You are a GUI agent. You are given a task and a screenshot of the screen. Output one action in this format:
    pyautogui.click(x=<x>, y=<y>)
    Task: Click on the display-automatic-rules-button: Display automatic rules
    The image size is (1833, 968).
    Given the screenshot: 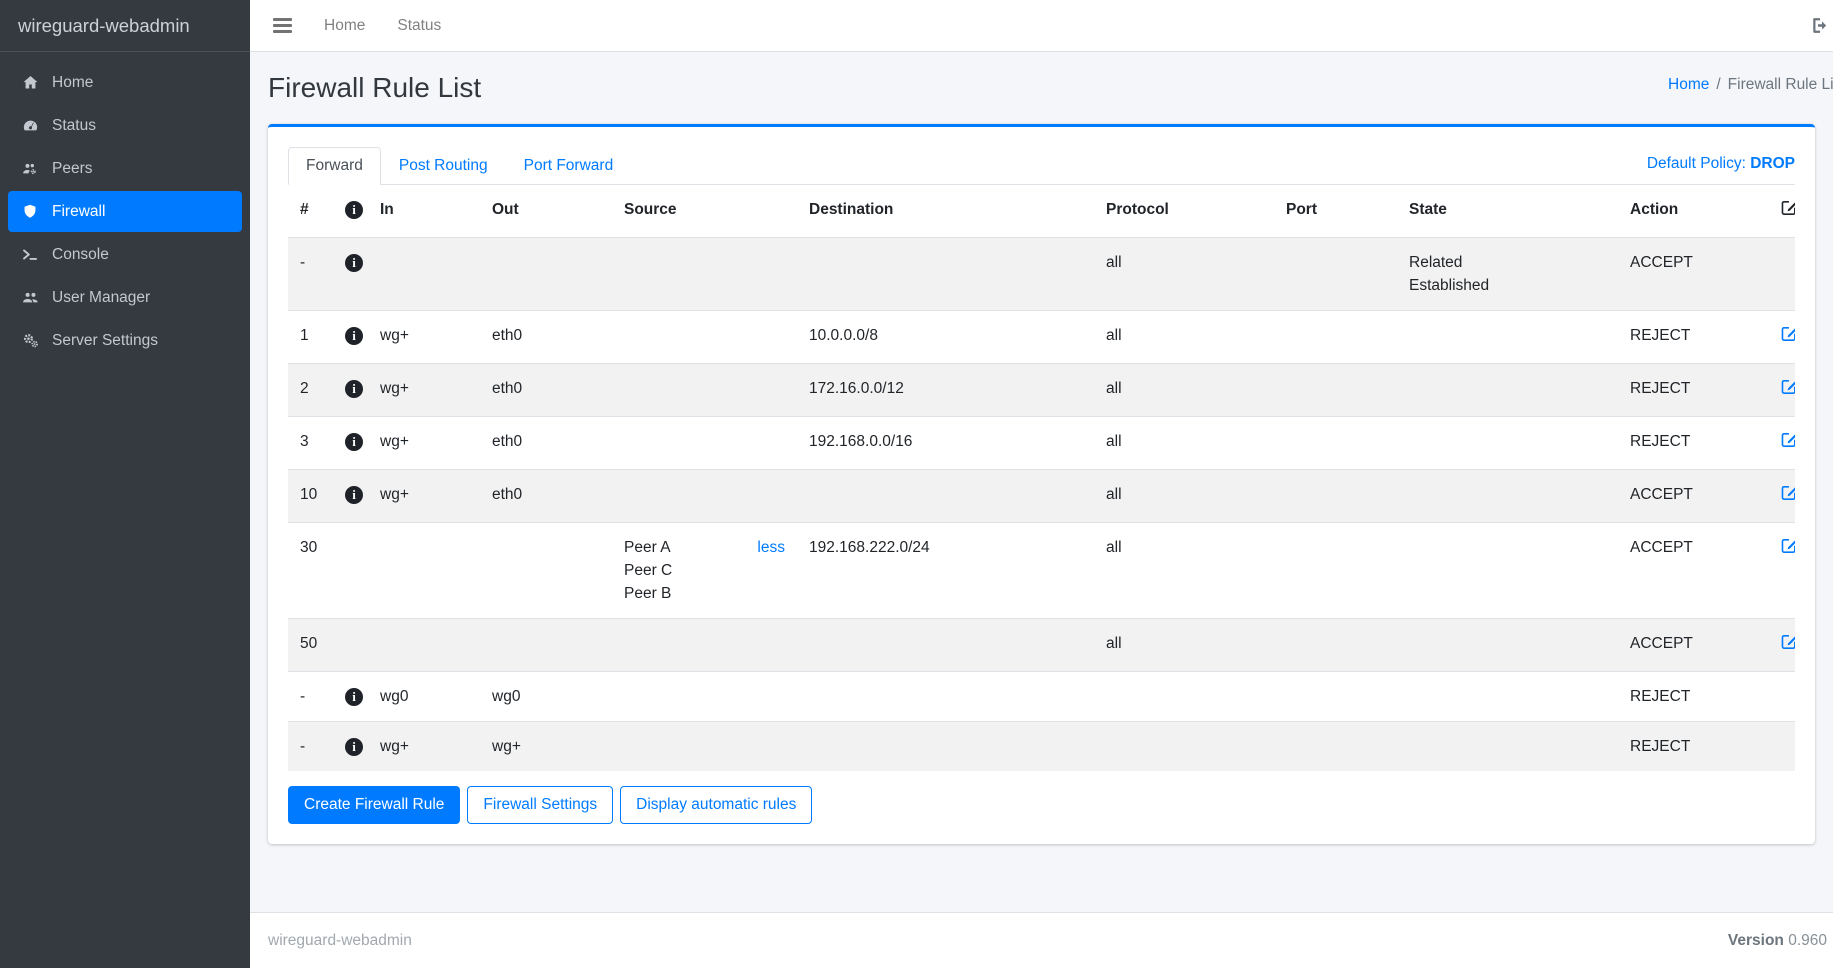 What is the action you would take?
    pyautogui.click(x=716, y=805)
    